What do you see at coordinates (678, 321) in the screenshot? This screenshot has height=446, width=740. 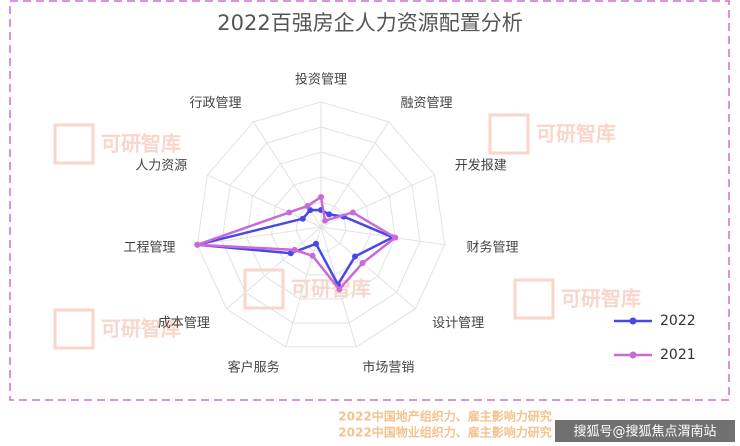 I see `legend-label: 2022` at bounding box center [678, 321].